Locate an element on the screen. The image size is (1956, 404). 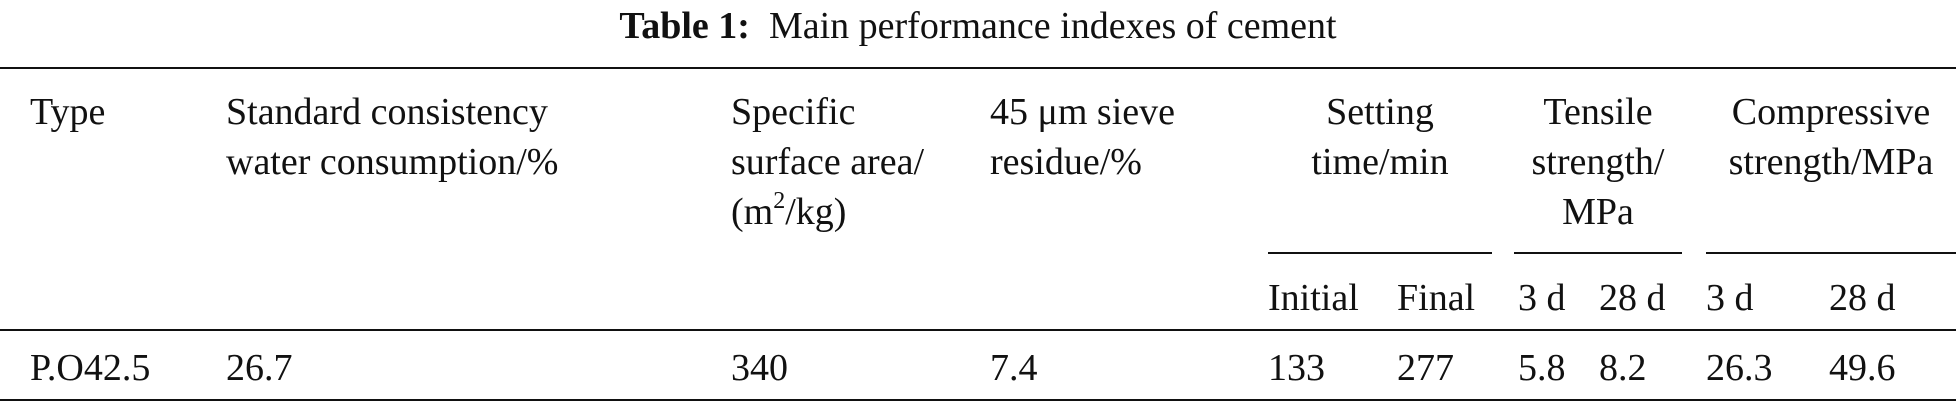
cell-type: P.O42.5 is located at coordinates (90, 368).